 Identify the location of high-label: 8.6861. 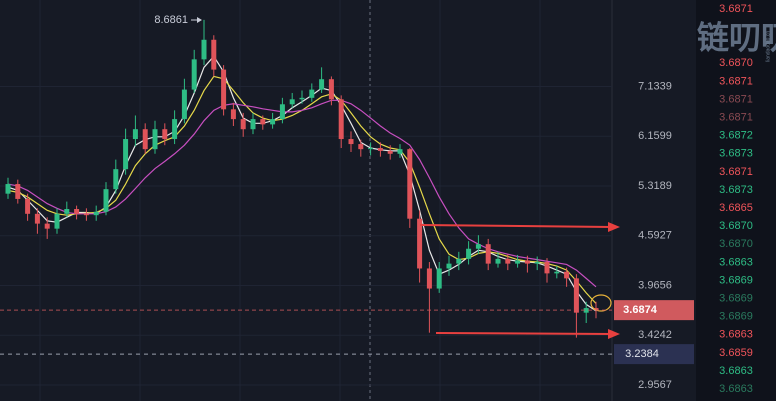
(171, 20).